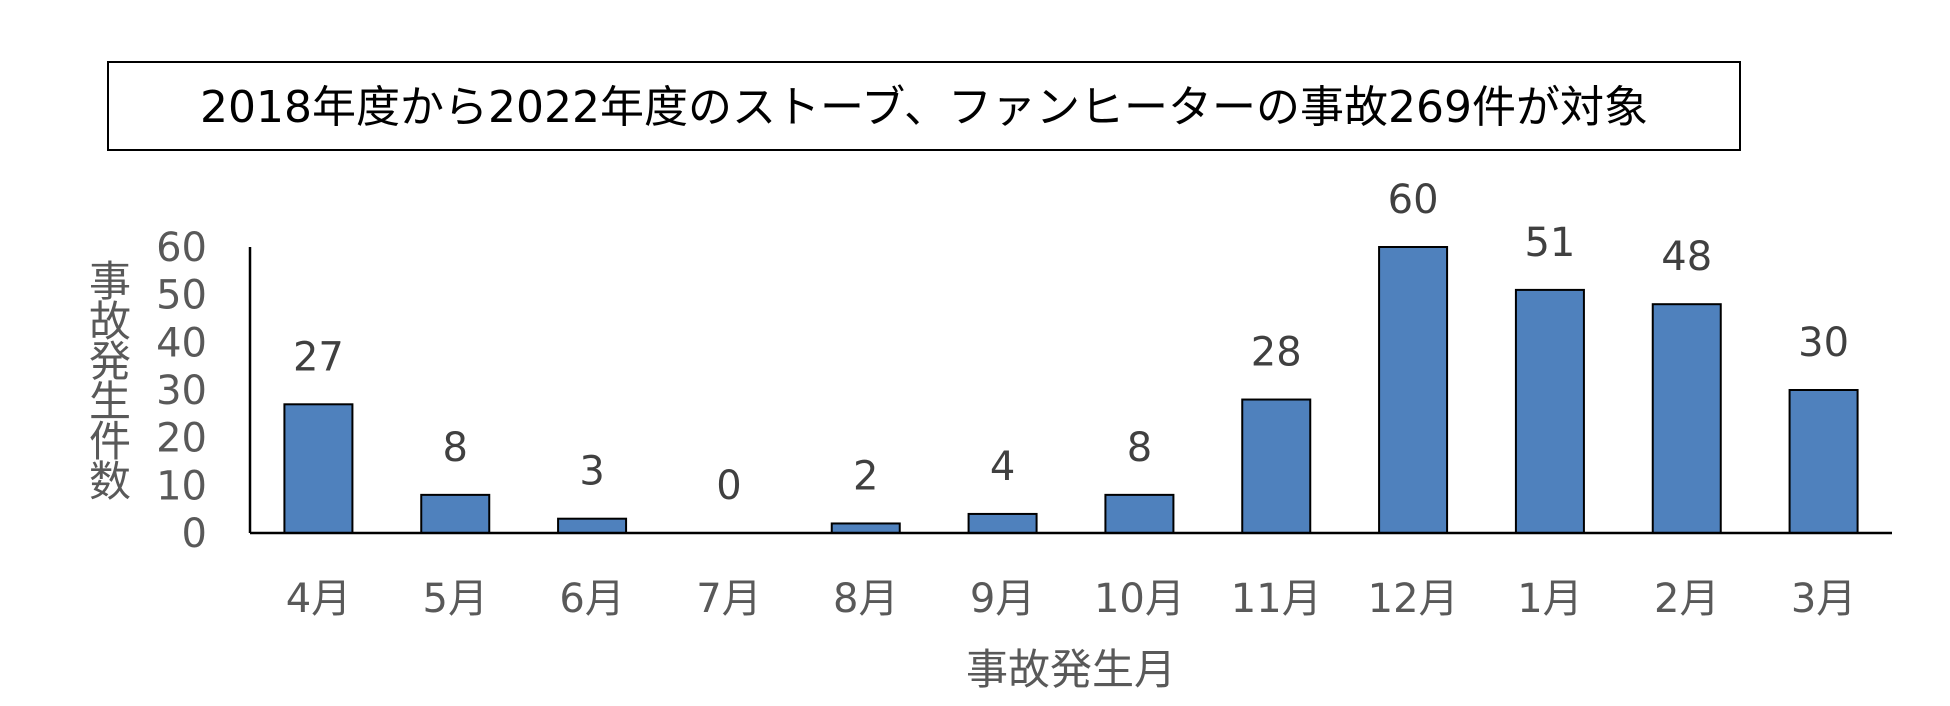 This screenshot has width=1950, height=706. What do you see at coordinates (1071, 669) in the screenshot?
I see `x-axis-title: 事故発生月` at bounding box center [1071, 669].